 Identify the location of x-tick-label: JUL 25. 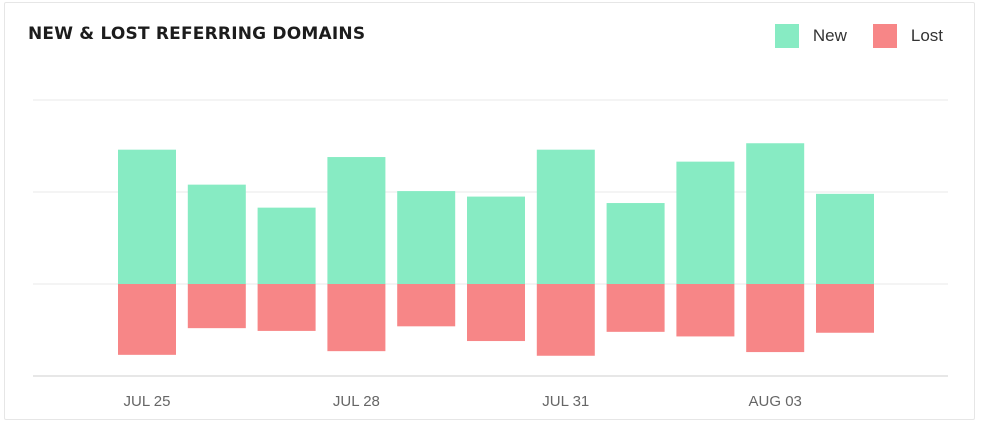
(147, 401).